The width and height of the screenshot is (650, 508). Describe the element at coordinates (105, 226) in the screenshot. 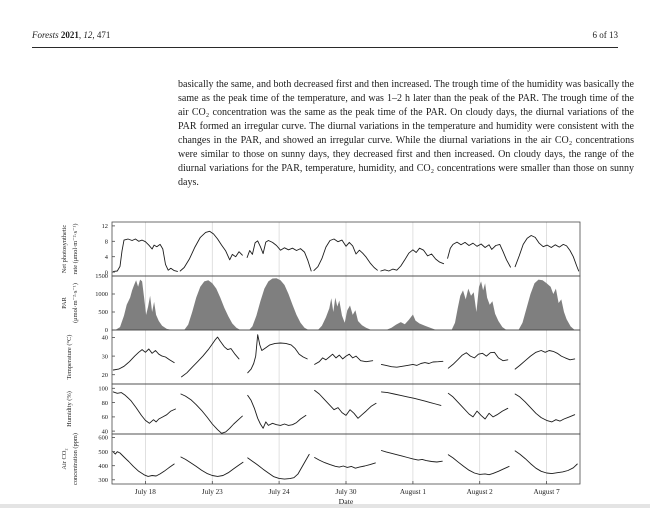

I see `svg-text: 12` at that location.